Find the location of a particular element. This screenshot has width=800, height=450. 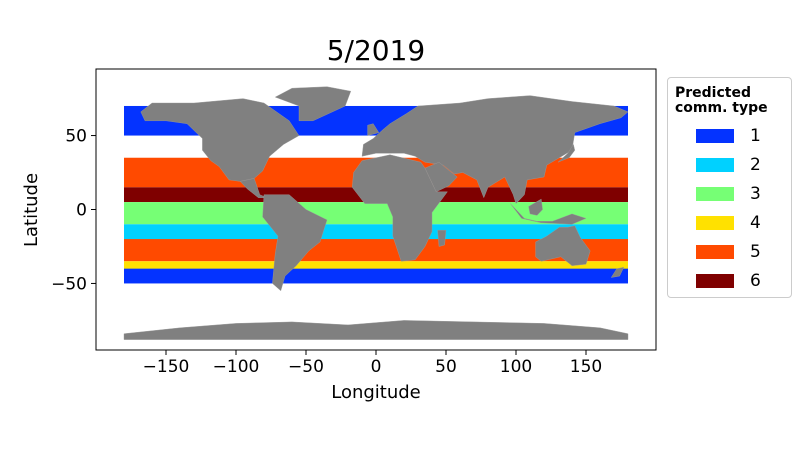

landmass-uk is located at coordinates (373, 129).